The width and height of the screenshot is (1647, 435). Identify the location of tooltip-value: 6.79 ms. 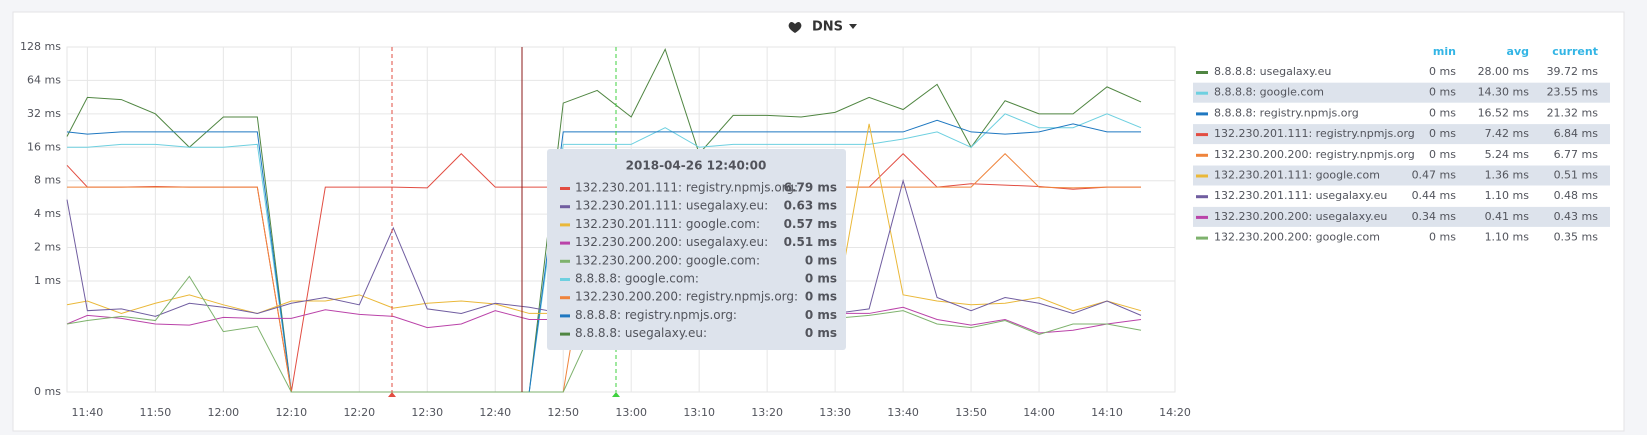
(810, 188).